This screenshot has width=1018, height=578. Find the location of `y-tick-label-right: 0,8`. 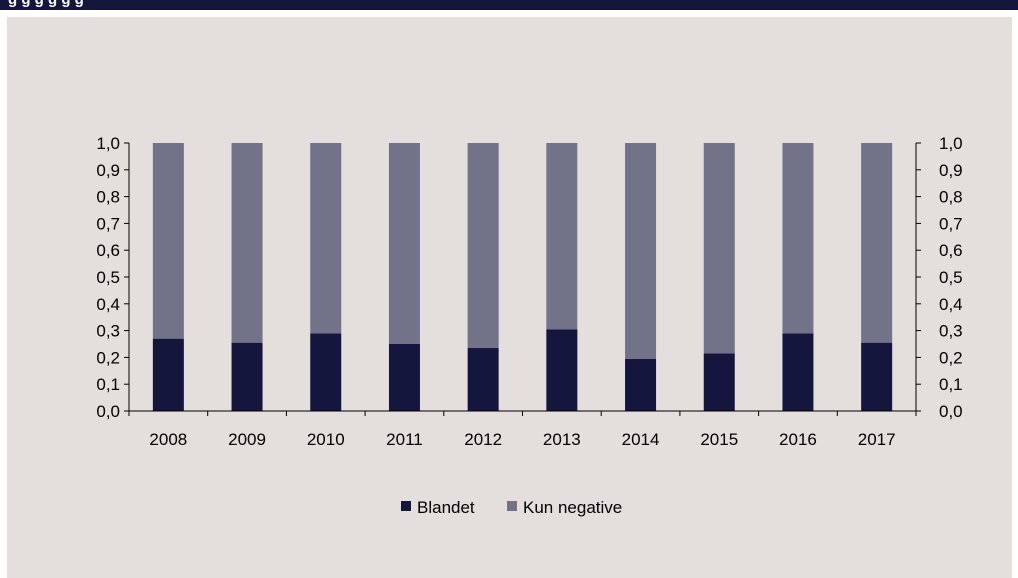

y-tick-label-right: 0,8 is located at coordinates (951, 197).